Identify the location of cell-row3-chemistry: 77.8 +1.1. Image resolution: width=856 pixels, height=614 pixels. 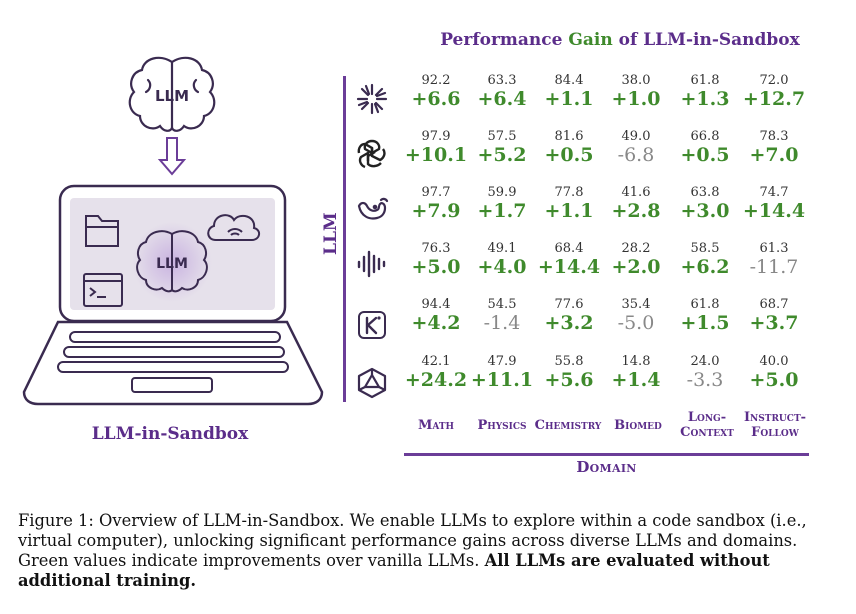
(569, 204).